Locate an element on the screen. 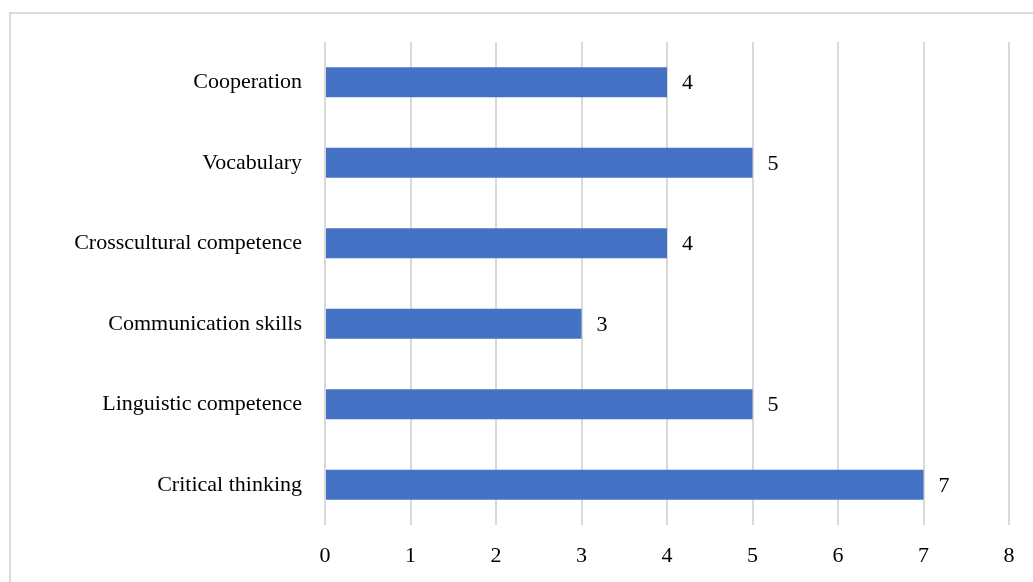 Image resolution: width=1033 pixels, height=582 pixels. x-tick-label: 0 is located at coordinates (325, 554).